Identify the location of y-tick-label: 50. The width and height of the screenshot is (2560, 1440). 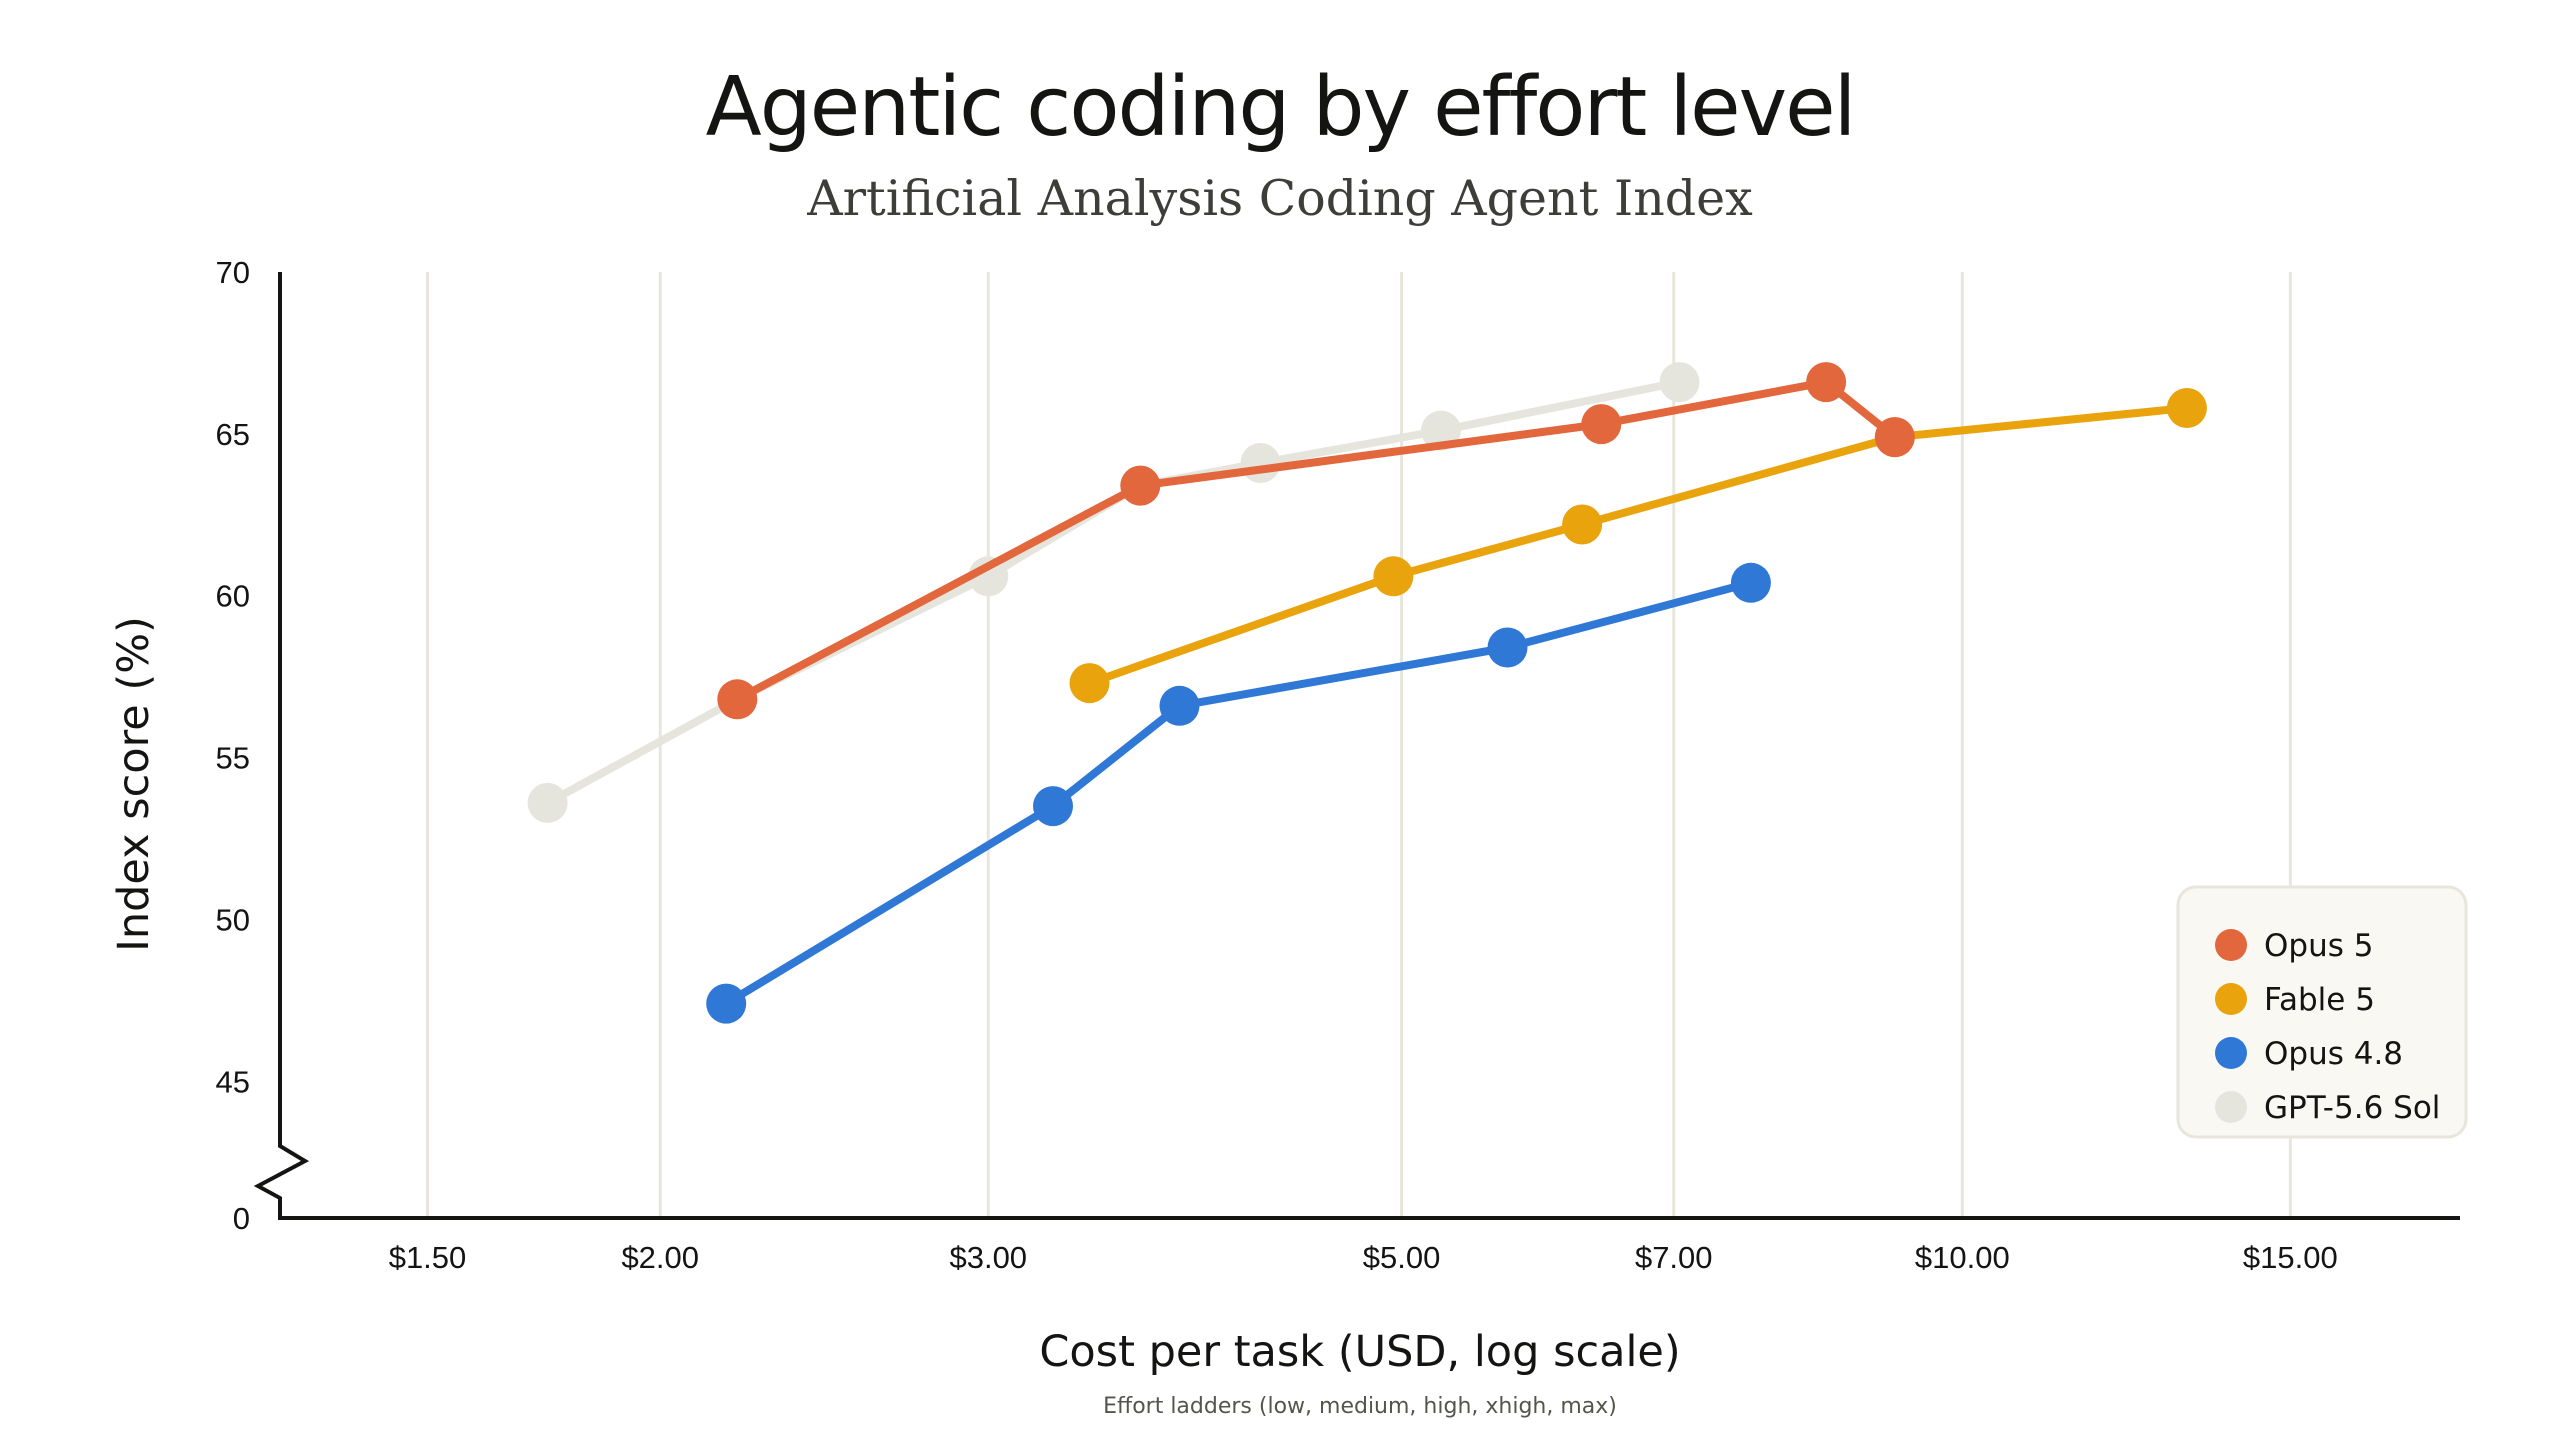
(233, 919).